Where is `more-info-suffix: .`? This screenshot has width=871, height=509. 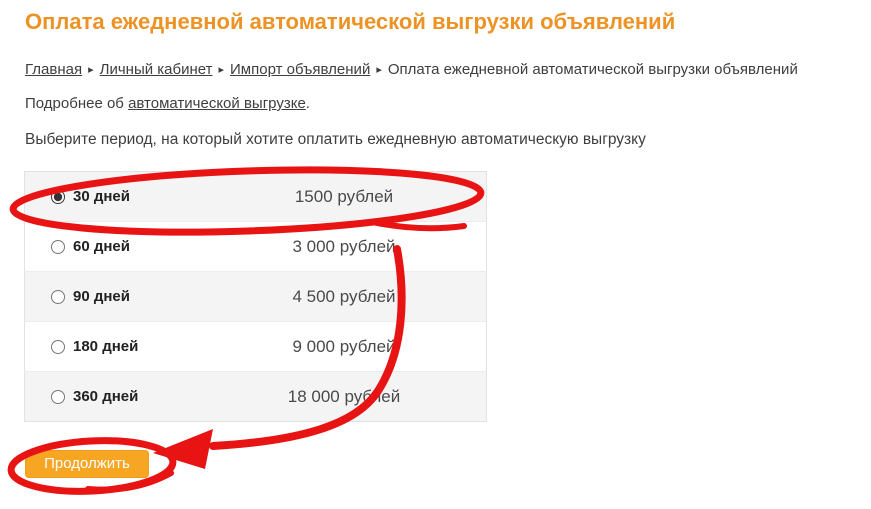 more-info-suffix: . is located at coordinates (307, 103).